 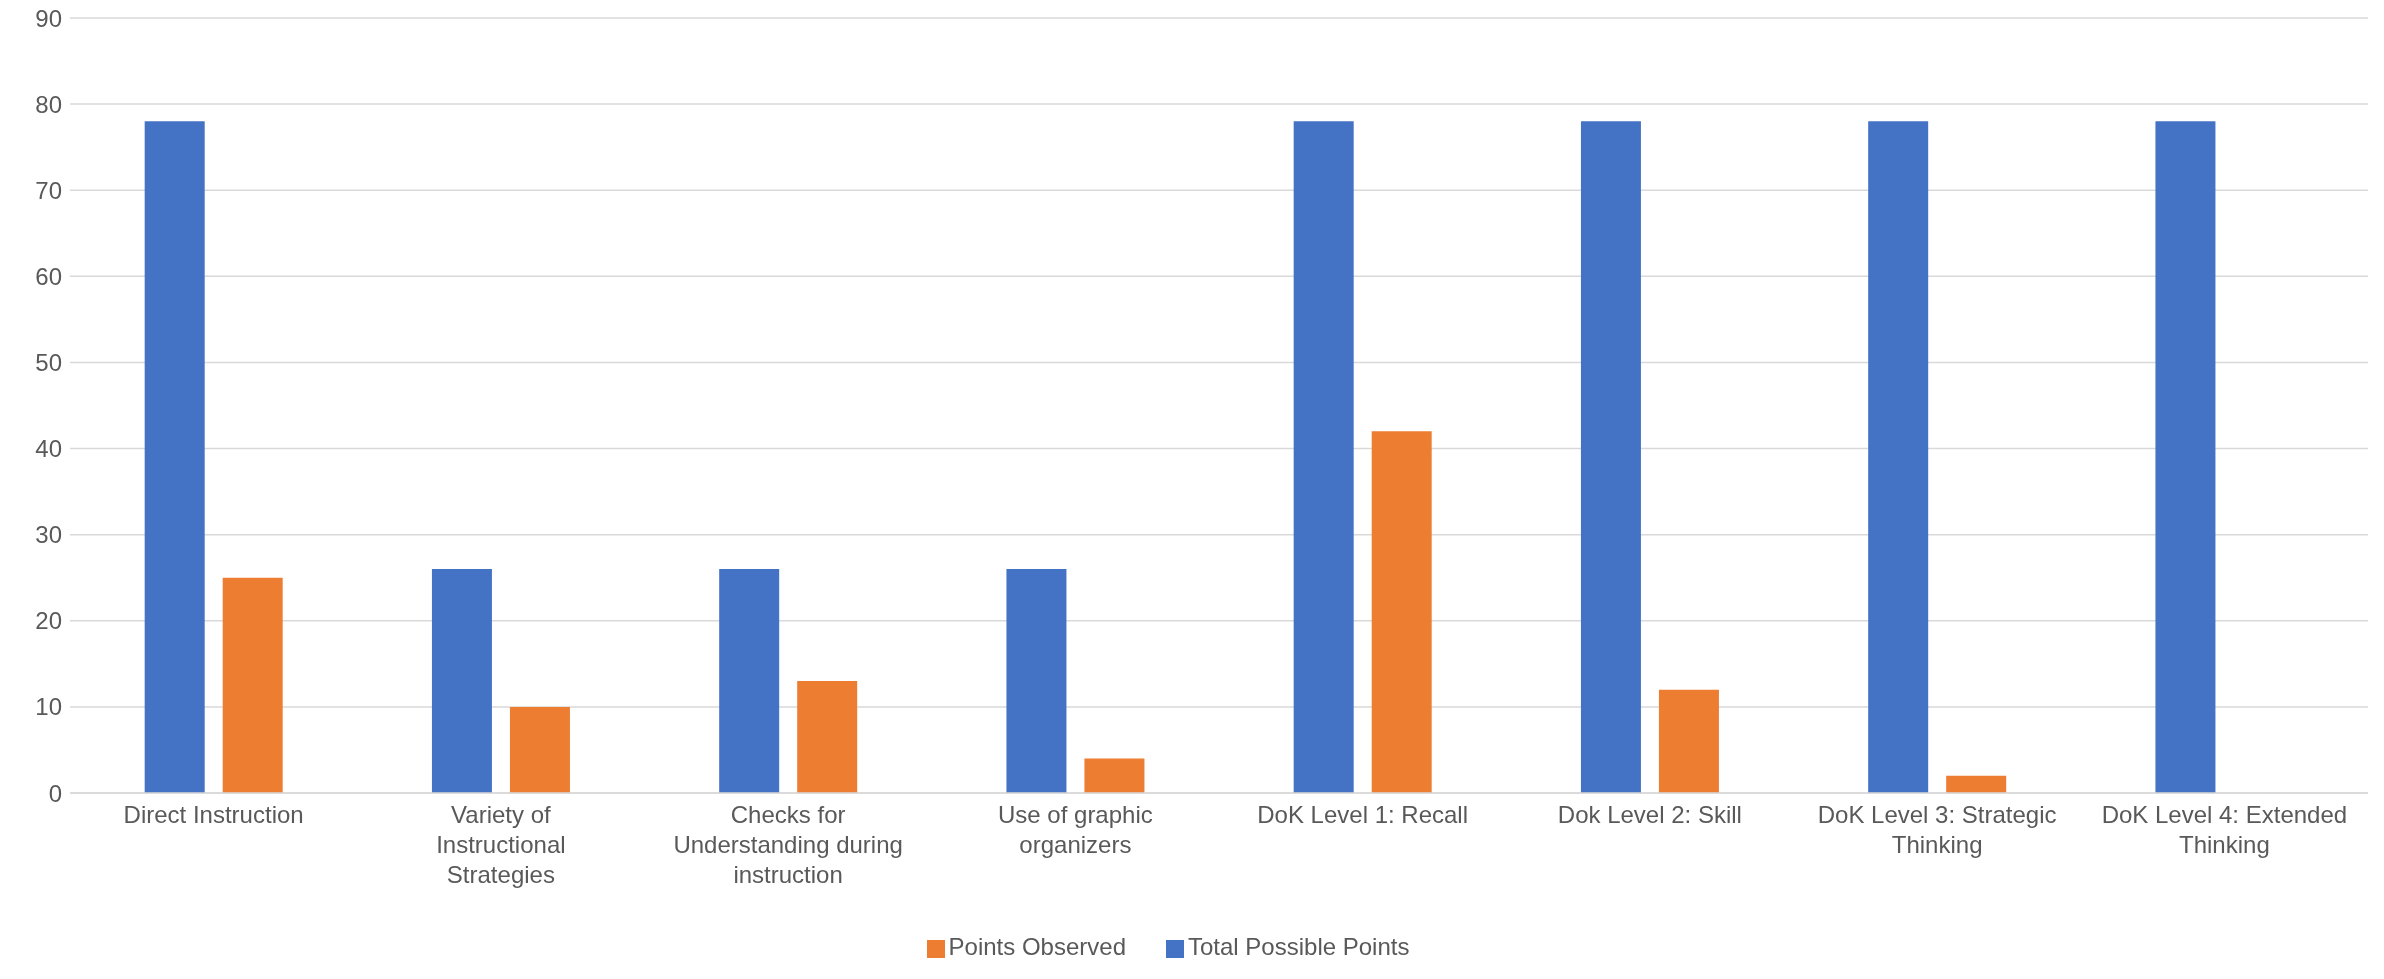 What do you see at coordinates (48, 190) in the screenshot?
I see `y-tick-label: 70` at bounding box center [48, 190].